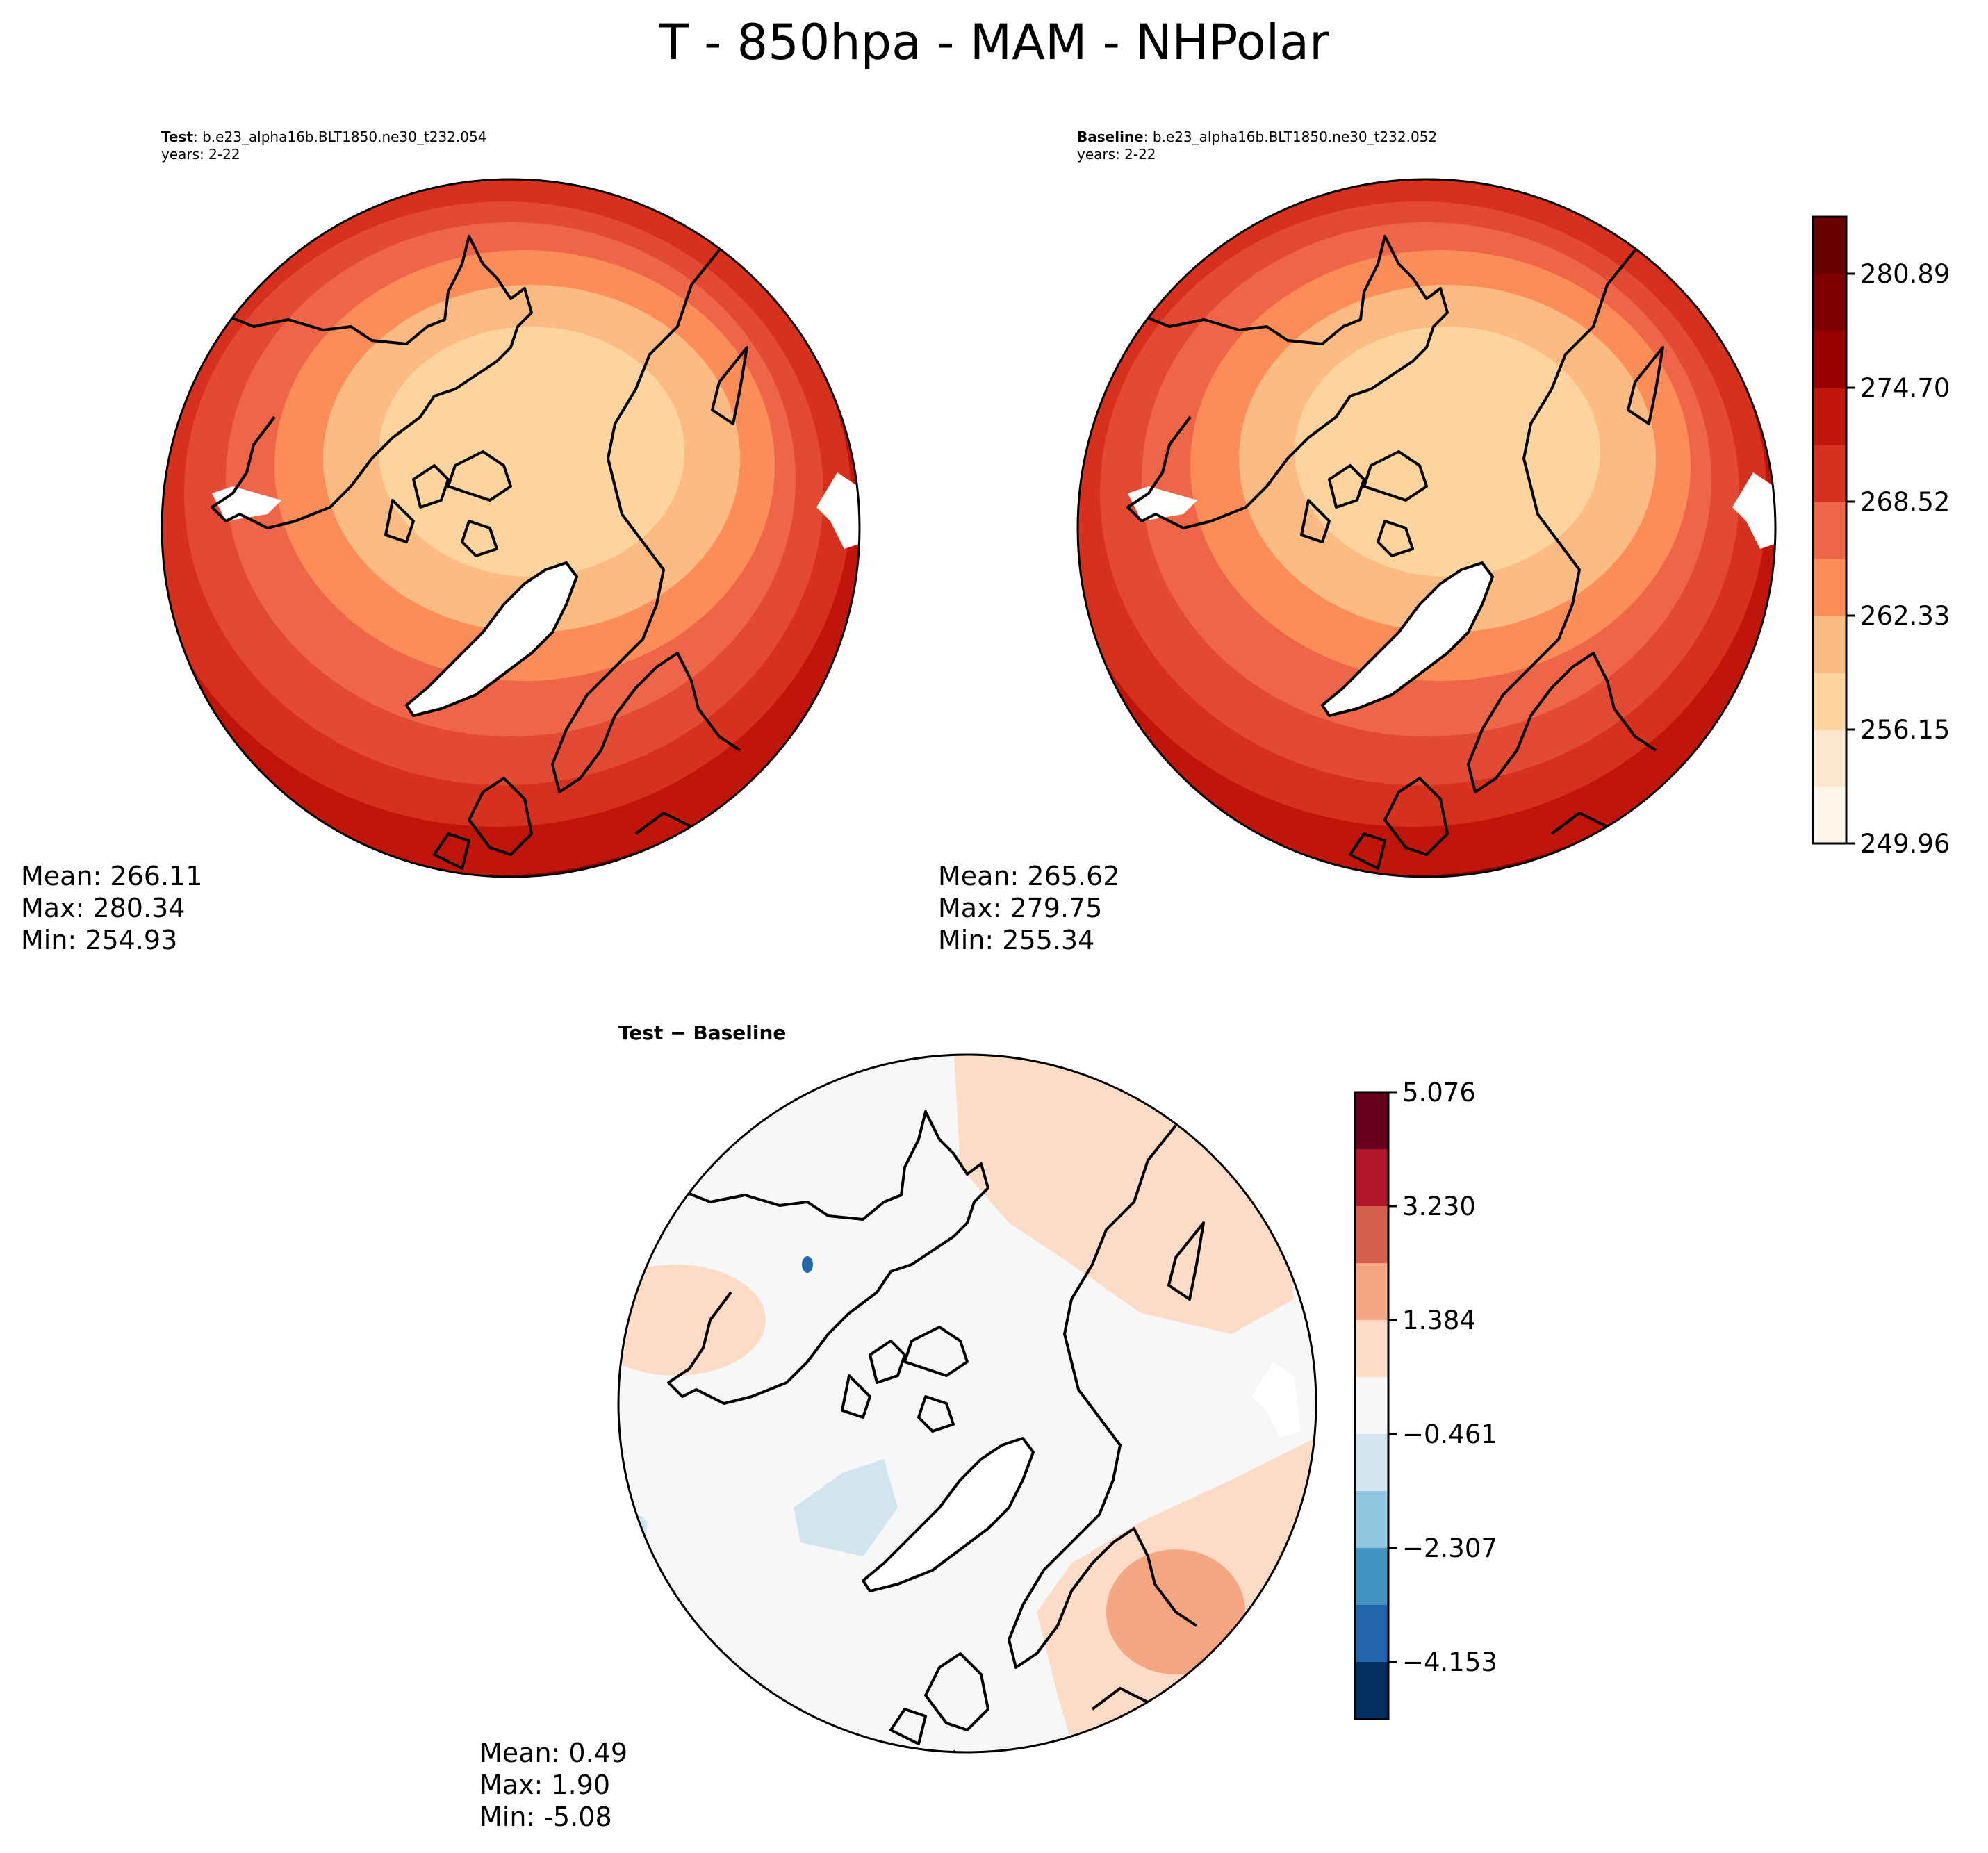 The width and height of the screenshot is (1988, 1853). I want to click on diff-colorbar-frame, so click(1372, 1405).